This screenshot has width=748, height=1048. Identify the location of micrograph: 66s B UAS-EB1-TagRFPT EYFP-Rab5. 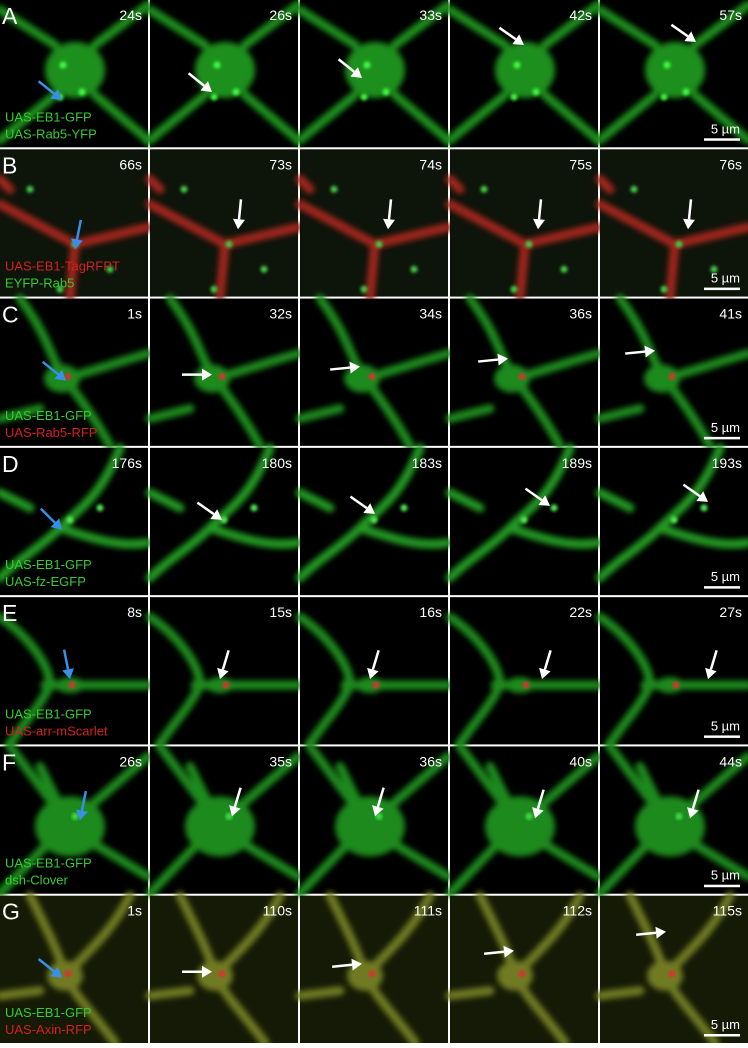
(76, 225).